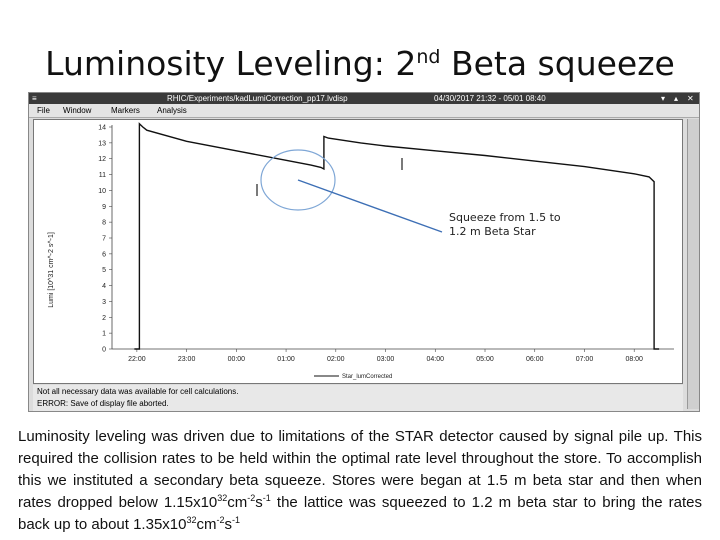 This screenshot has height=540, width=720. Describe the element at coordinates (336, 359) in the screenshot. I see `x-tick-label: 02:00` at that location.